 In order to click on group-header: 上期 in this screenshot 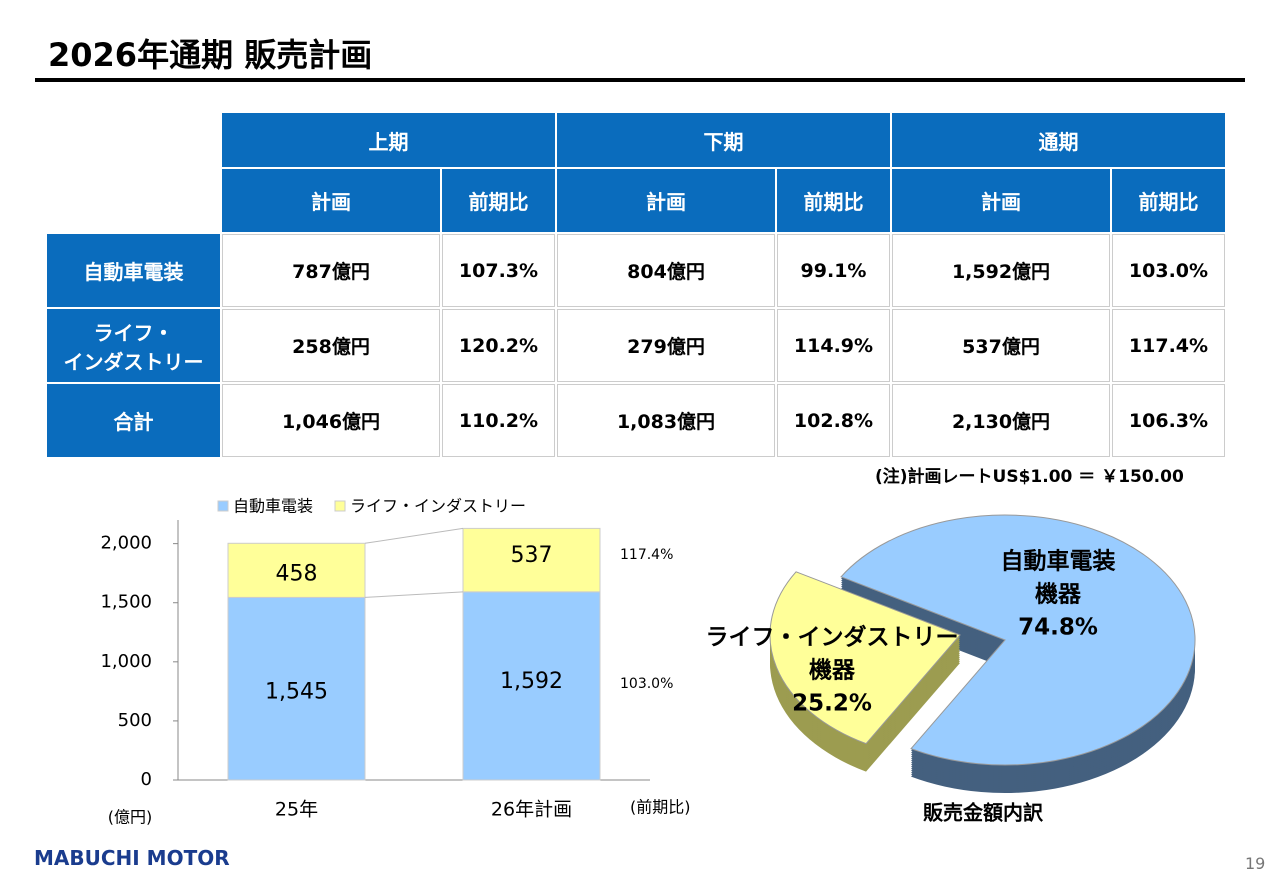, I will do `click(388, 140)`.